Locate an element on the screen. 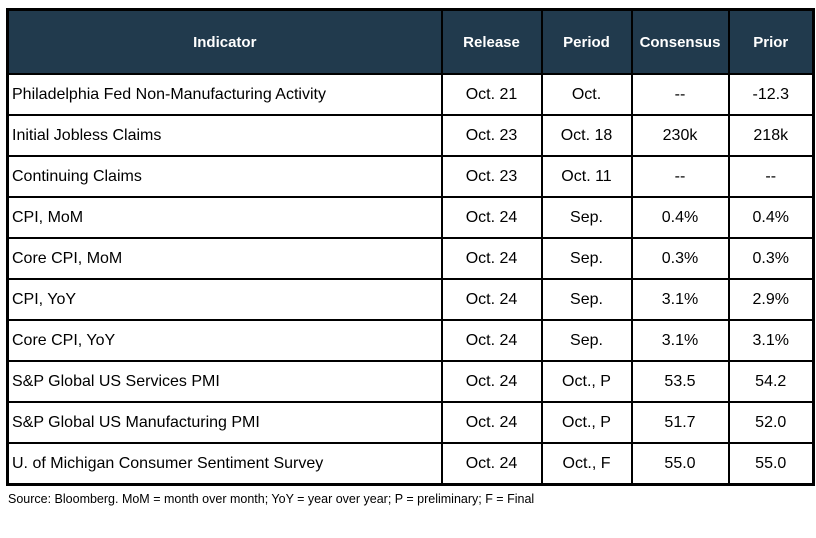  cell-indicator: CPI, MoM is located at coordinates (224, 217).